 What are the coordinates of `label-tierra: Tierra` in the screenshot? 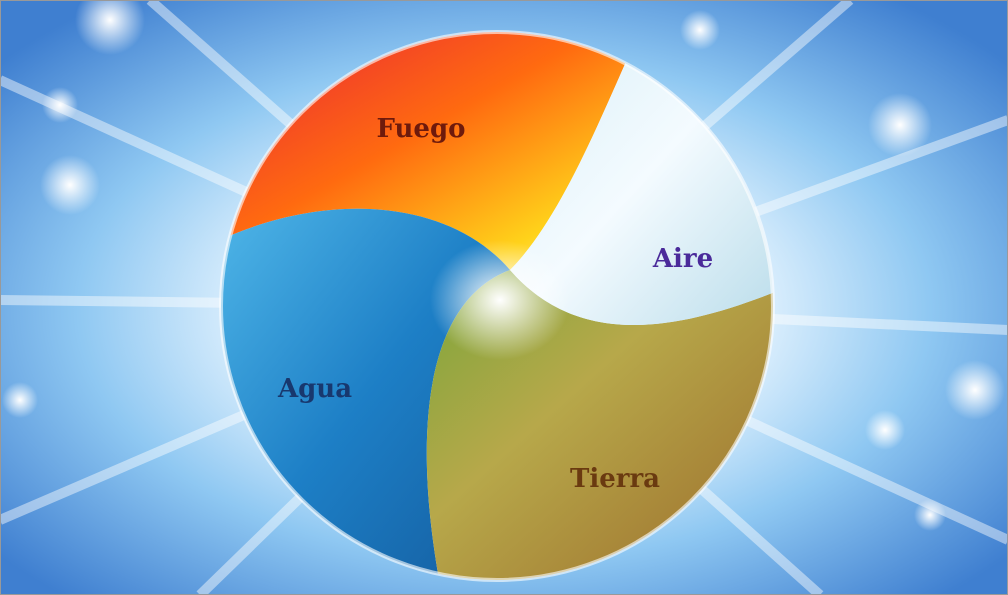 It's located at (615, 479).